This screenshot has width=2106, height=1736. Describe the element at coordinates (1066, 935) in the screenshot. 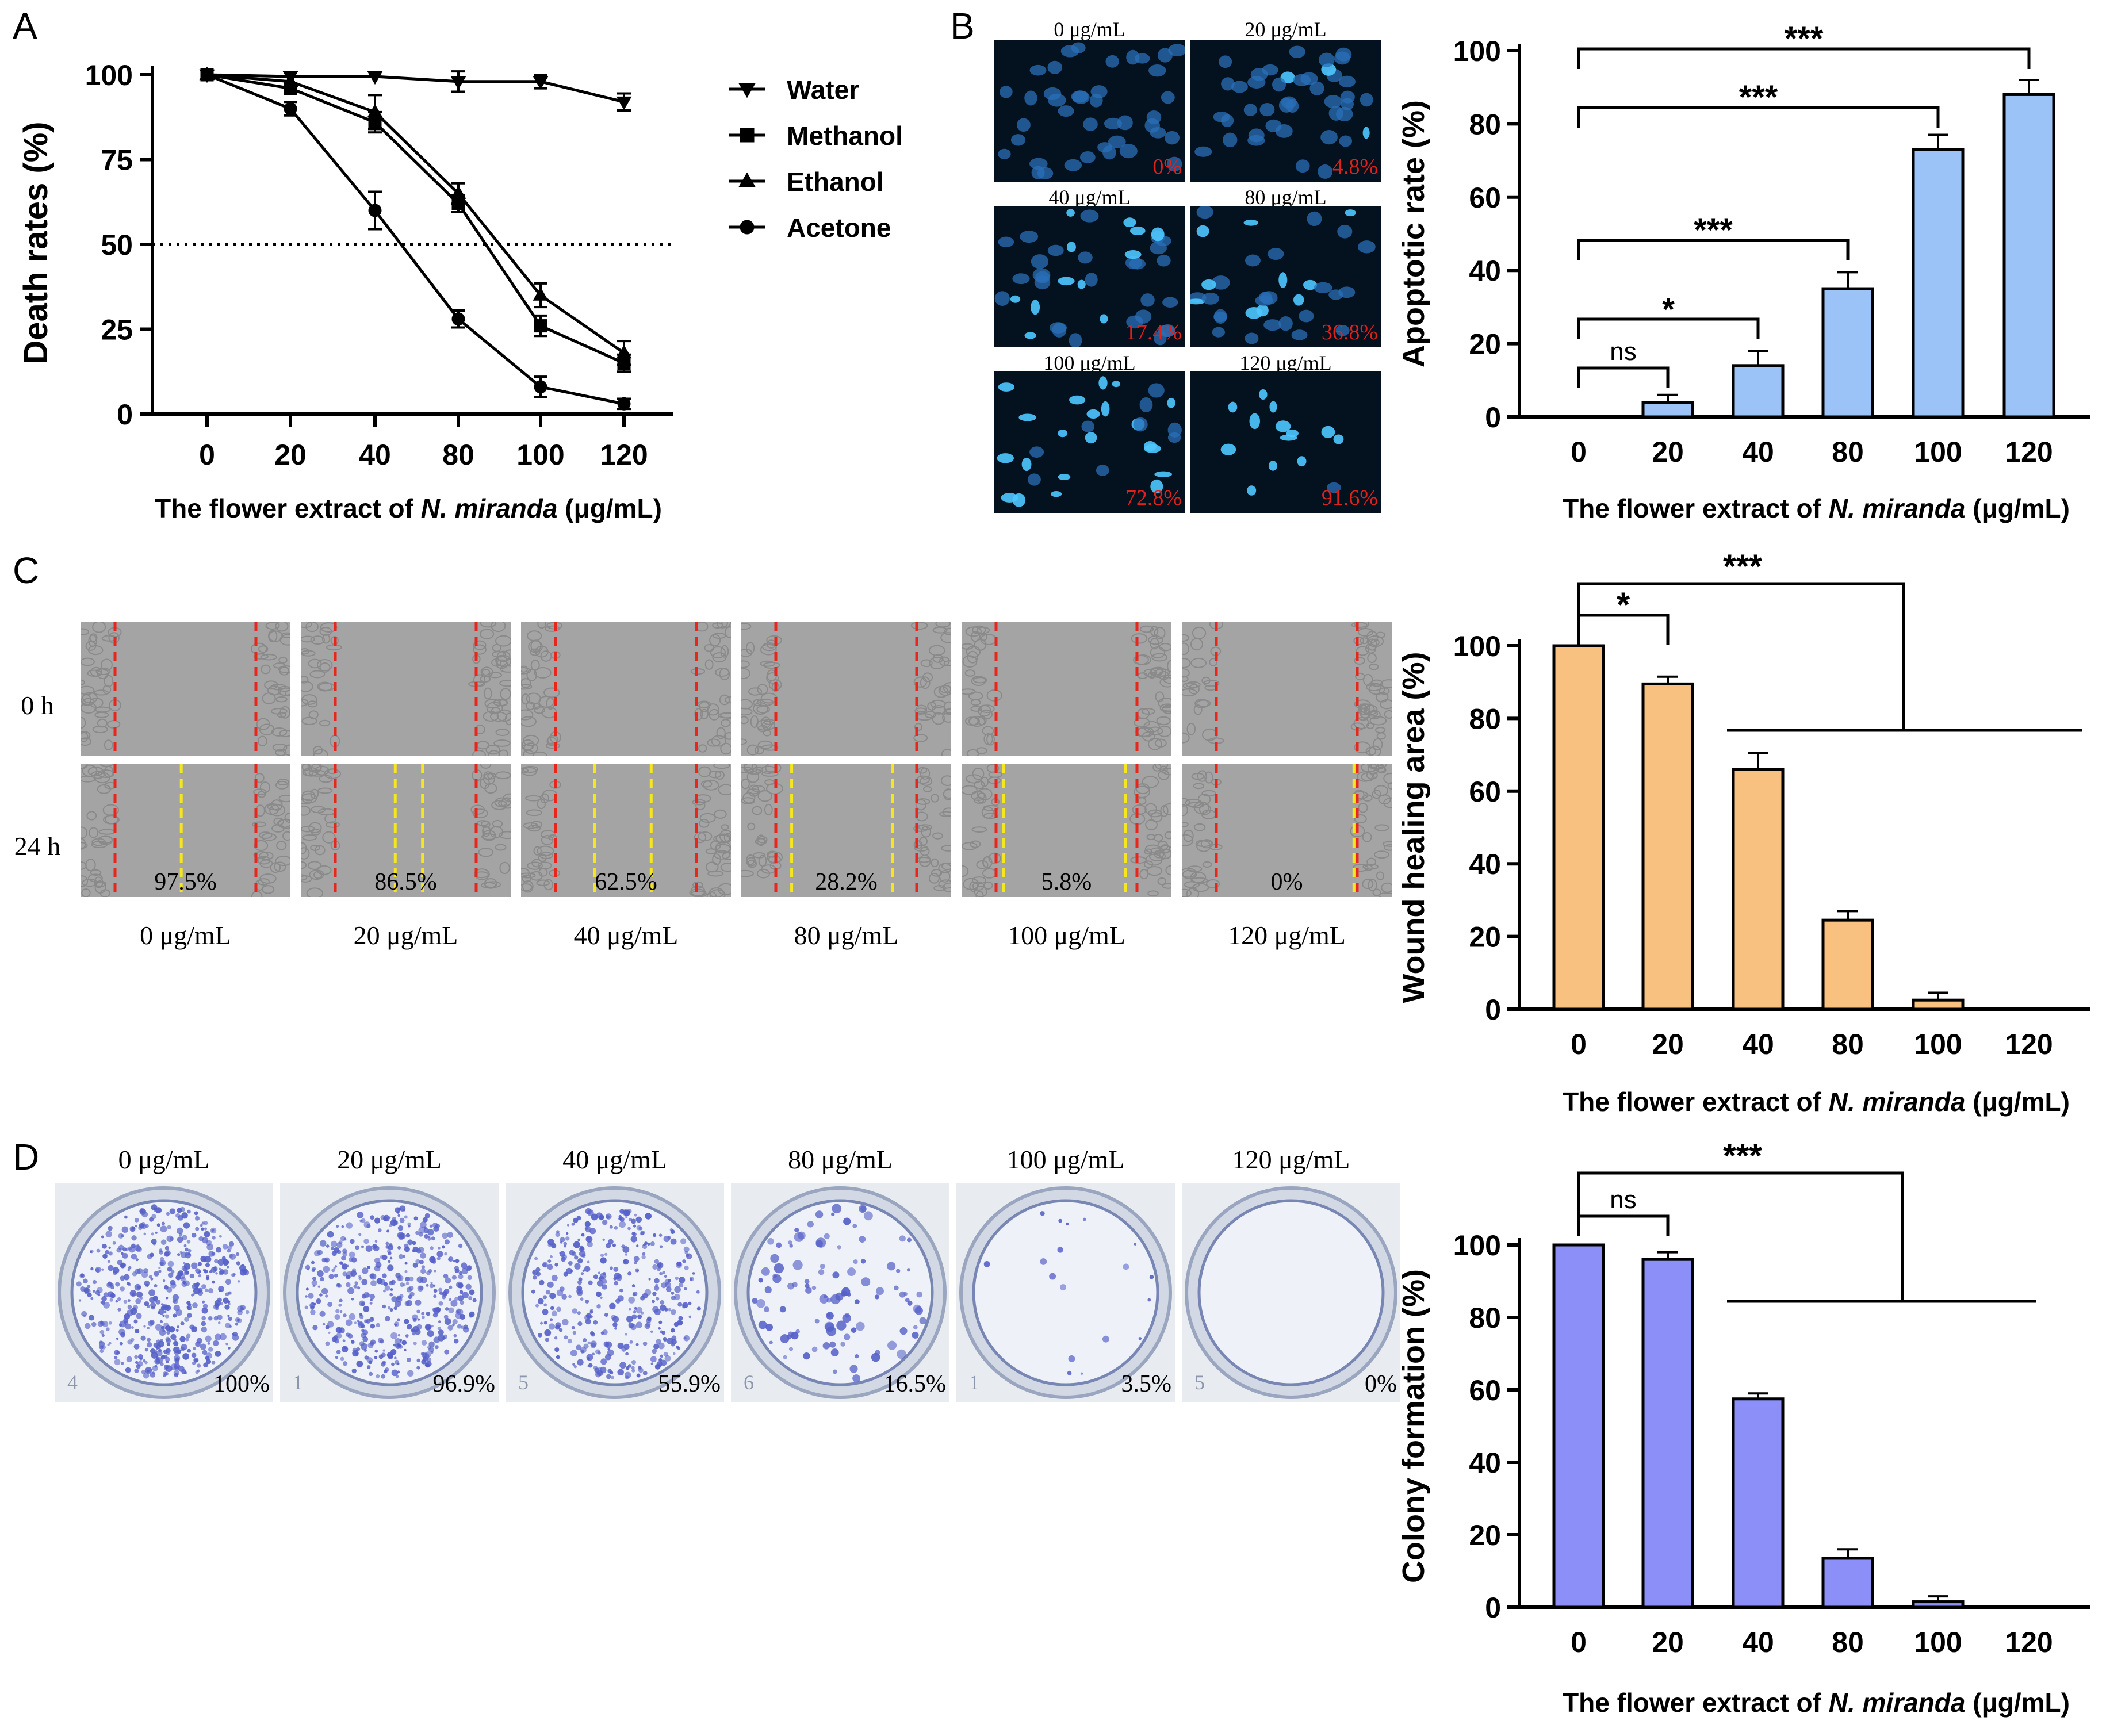

I see `wound-dose-label: 100 μg/mL` at that location.